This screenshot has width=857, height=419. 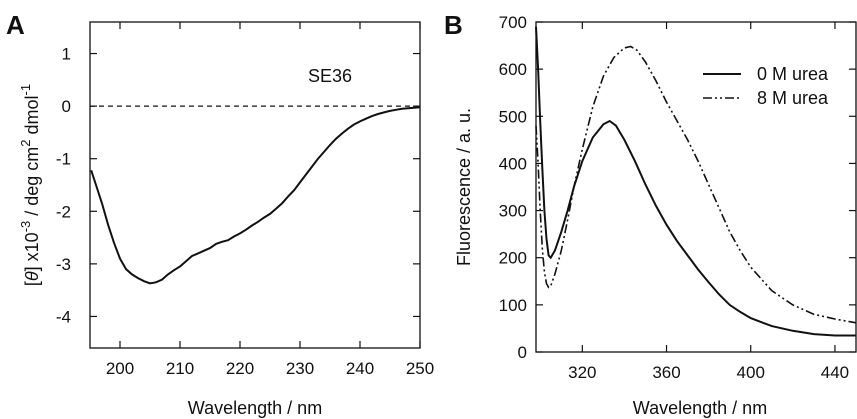 What do you see at coordinates (25, 90) in the screenshot?
I see `y-label-superscript: -1` at bounding box center [25, 90].